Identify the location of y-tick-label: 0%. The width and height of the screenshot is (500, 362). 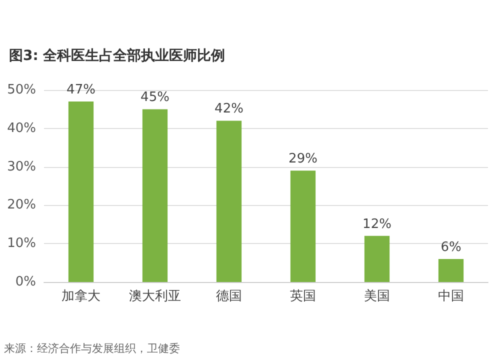
(25, 282).